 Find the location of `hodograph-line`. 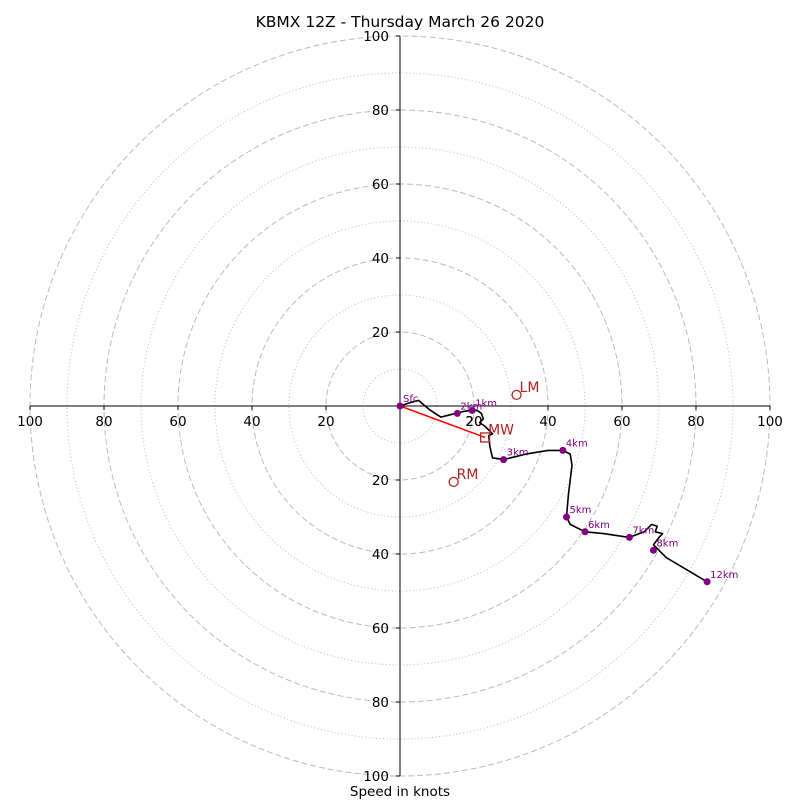

hodograph-line is located at coordinates (553, 491).